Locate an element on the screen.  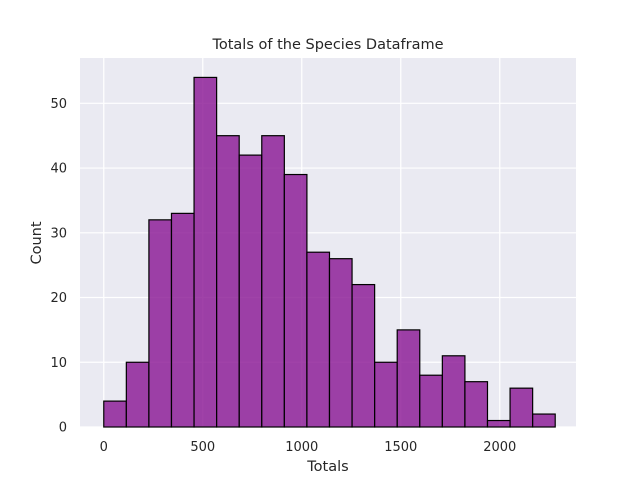
y-tick-label: 50 is located at coordinates (58, 104).